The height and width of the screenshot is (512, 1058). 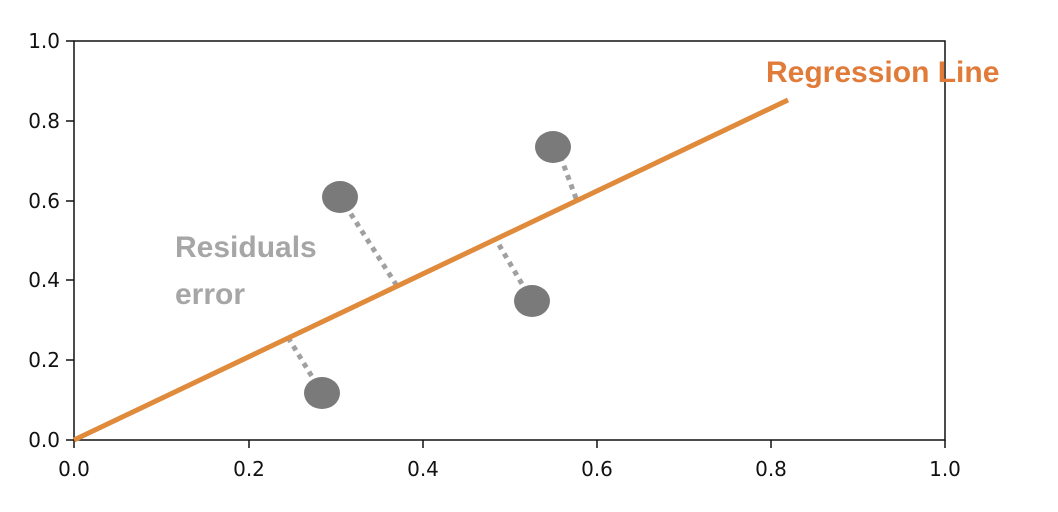 What do you see at coordinates (509, 460) in the screenshot?
I see `x-axis: 0.0 0.2 0.4 0.6 0.8 1.0` at bounding box center [509, 460].